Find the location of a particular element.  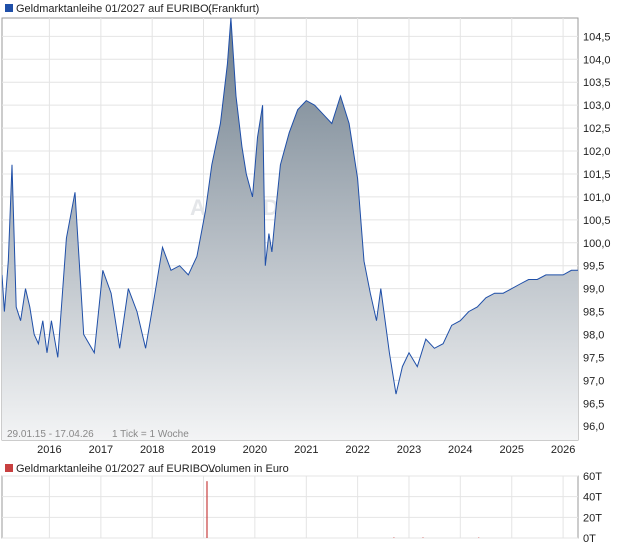

y-tick-label: 102,0 is located at coordinates (597, 152).